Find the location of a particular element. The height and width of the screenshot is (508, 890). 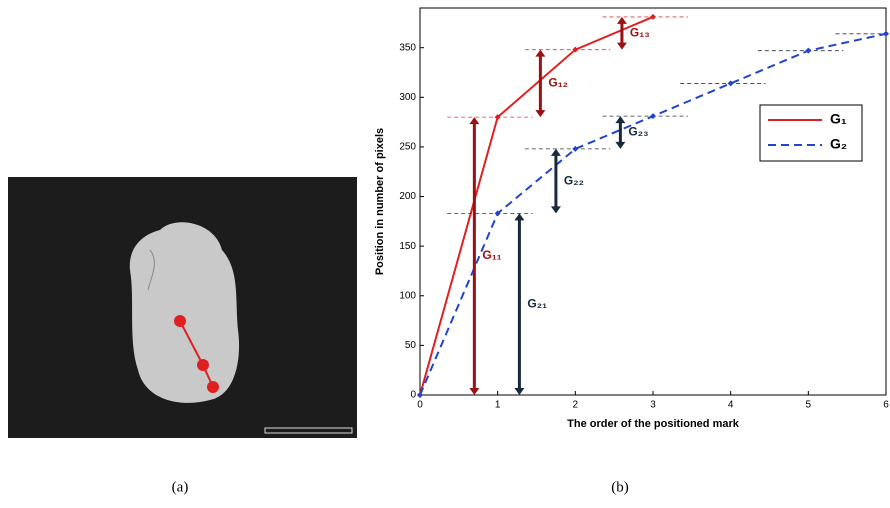

y-tick-label: 250 is located at coordinates (407, 147).